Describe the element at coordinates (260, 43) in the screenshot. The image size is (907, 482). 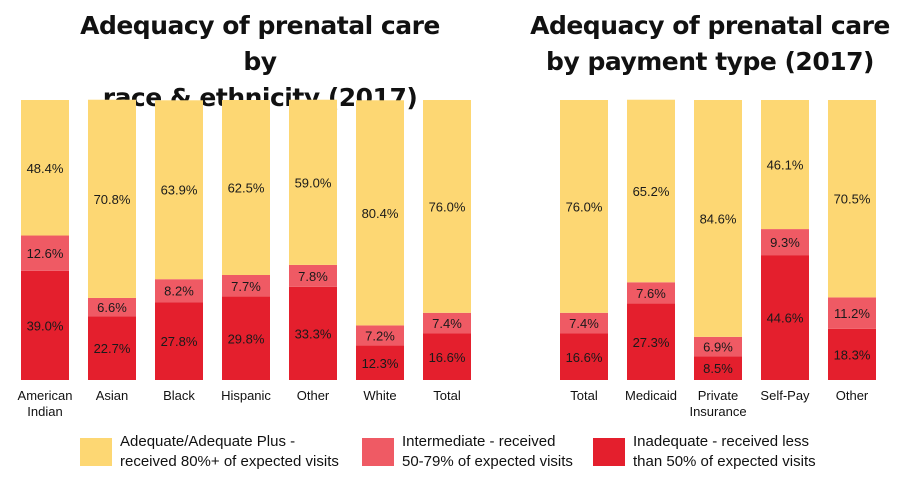
I see `chart-title-line-1: Adequacy of prenatal care by` at that location.